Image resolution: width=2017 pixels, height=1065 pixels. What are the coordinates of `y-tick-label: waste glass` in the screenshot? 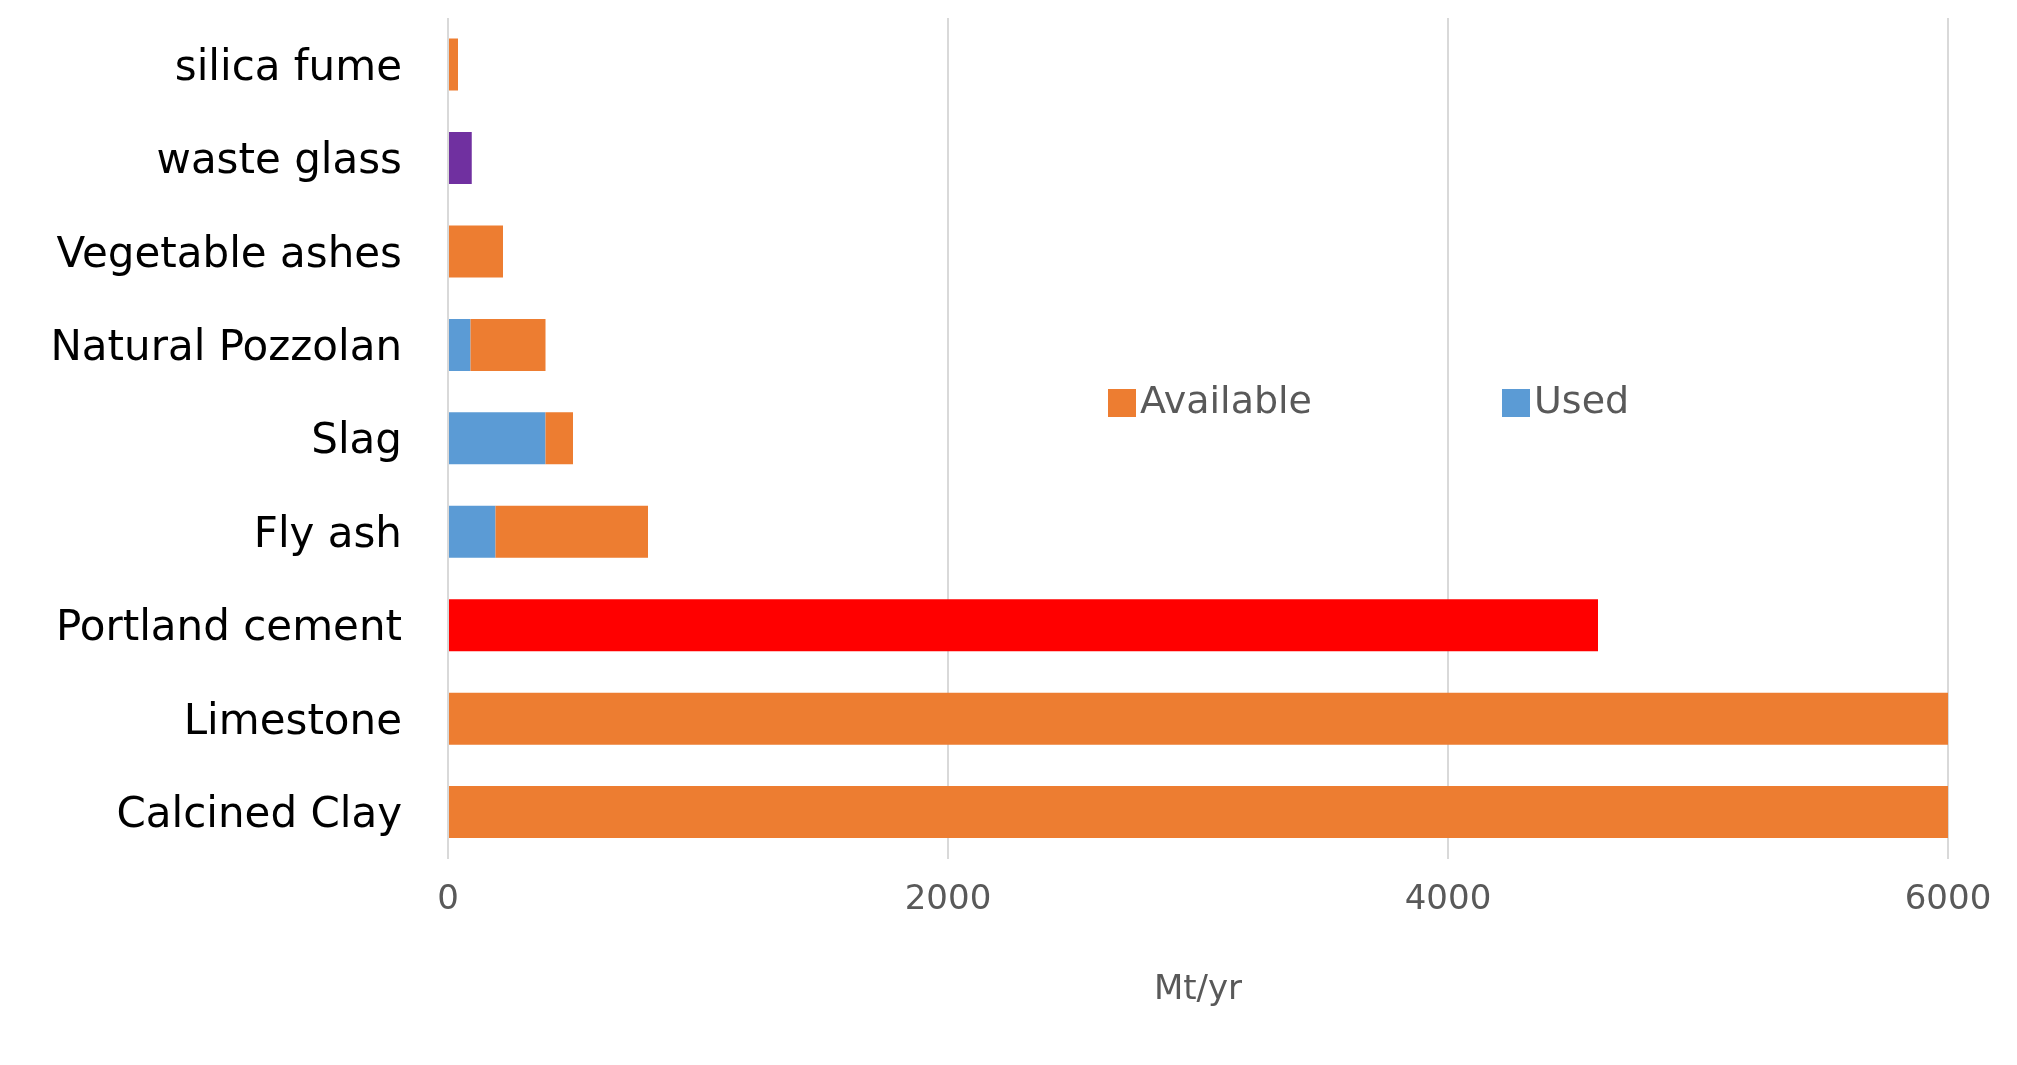 It's located at (279, 159).